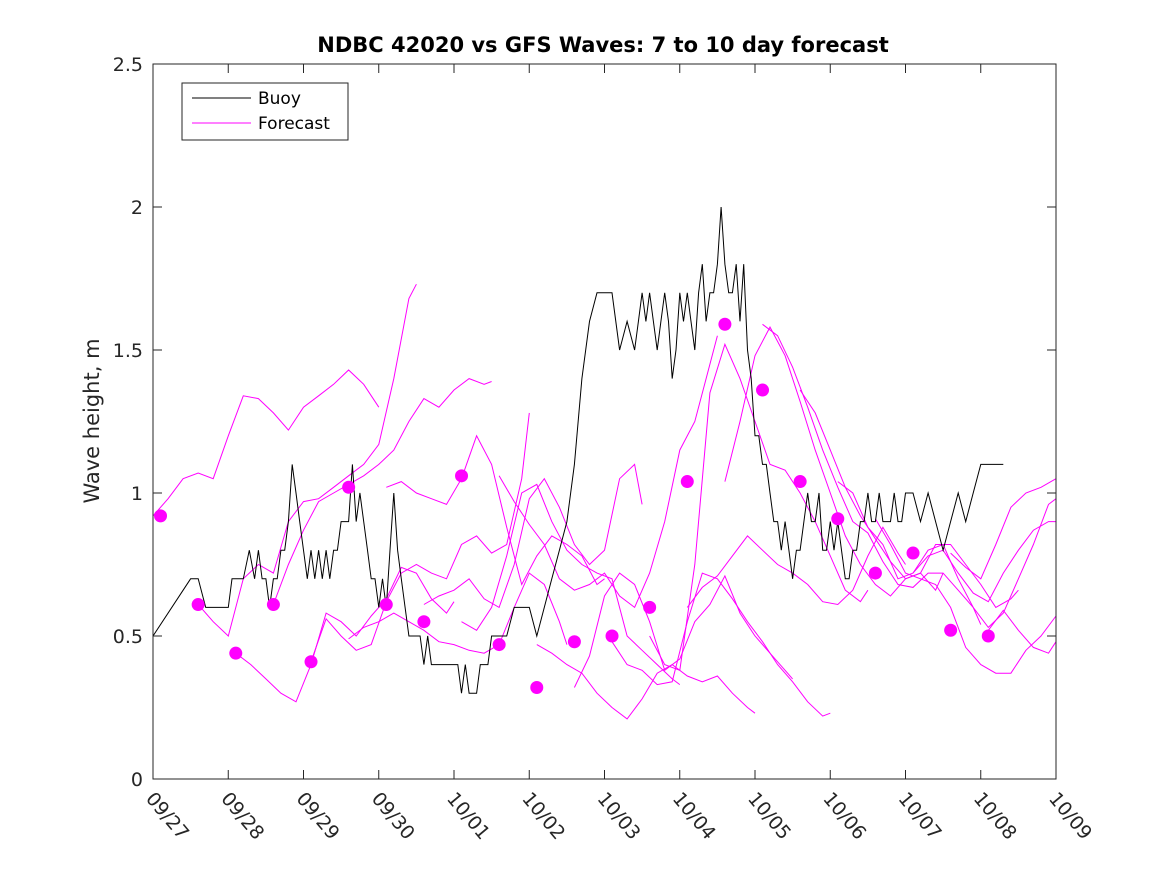  What do you see at coordinates (137, 780) in the screenshot?
I see `y-tick-label: 0` at bounding box center [137, 780].